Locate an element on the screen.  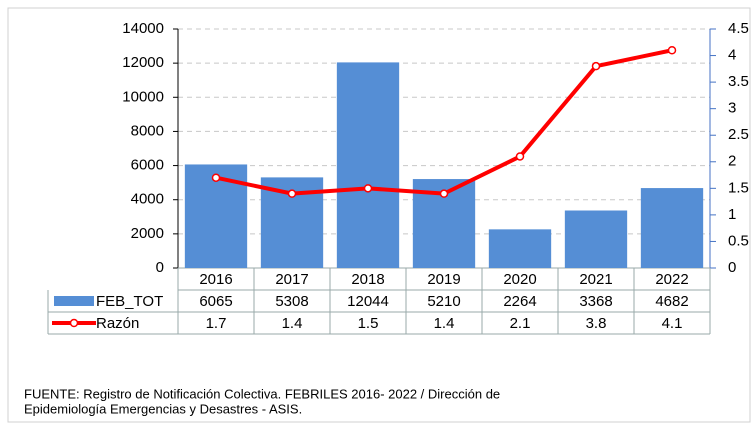
y-tick-label: 0 is located at coordinates (160, 267).